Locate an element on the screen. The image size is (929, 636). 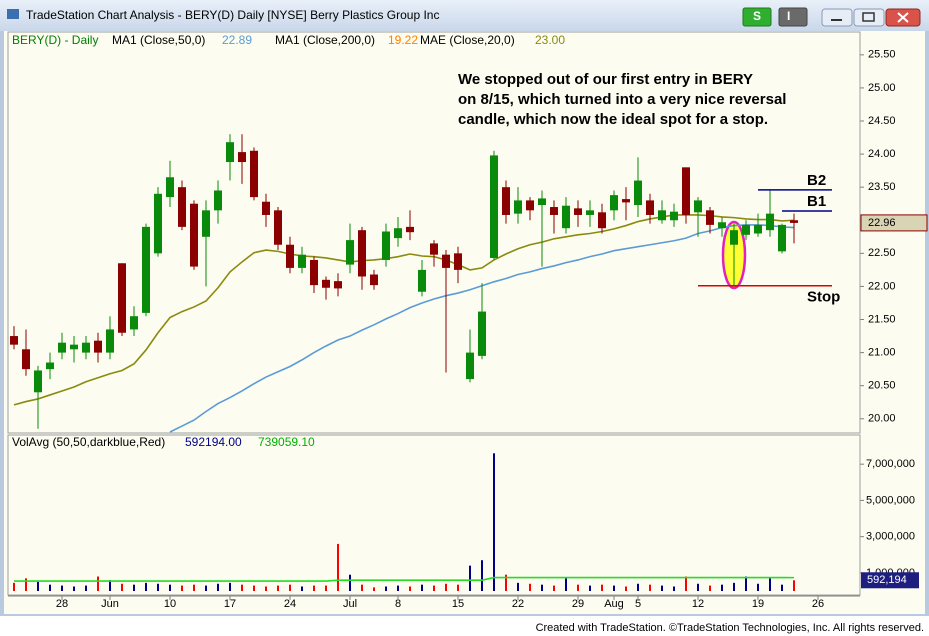
y-tick-label: 5,000,000 is located at coordinates (890, 500).